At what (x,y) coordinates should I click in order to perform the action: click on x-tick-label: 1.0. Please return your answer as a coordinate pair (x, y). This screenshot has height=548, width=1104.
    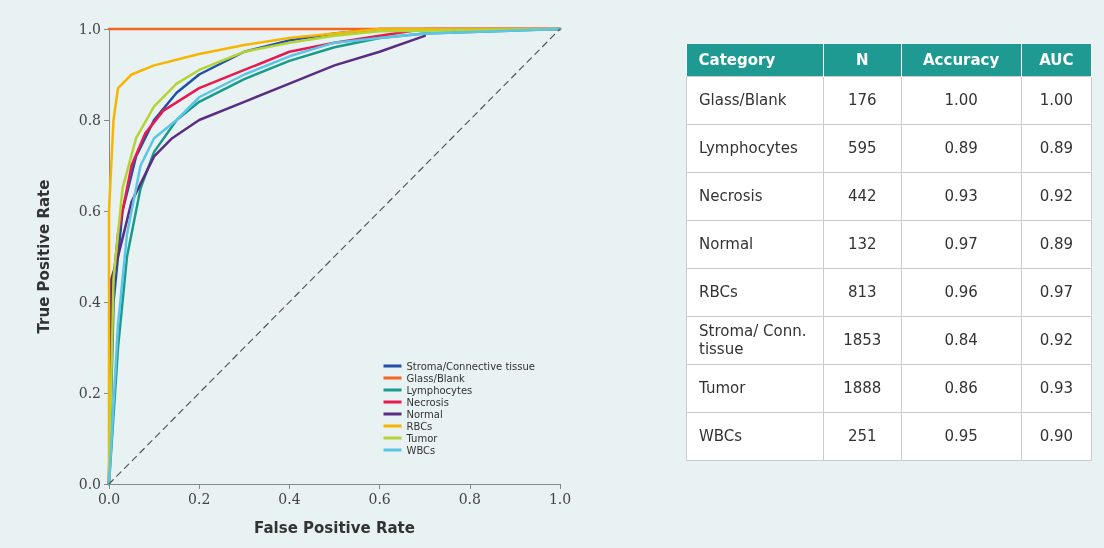
    Looking at the image, I should click on (560, 499).